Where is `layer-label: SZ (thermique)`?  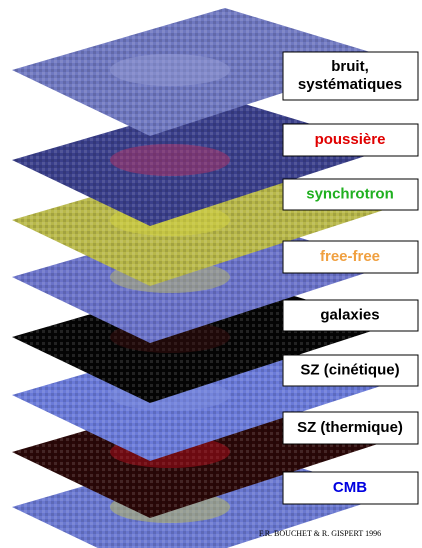
layer-label: SZ (thermique) is located at coordinates (350, 427).